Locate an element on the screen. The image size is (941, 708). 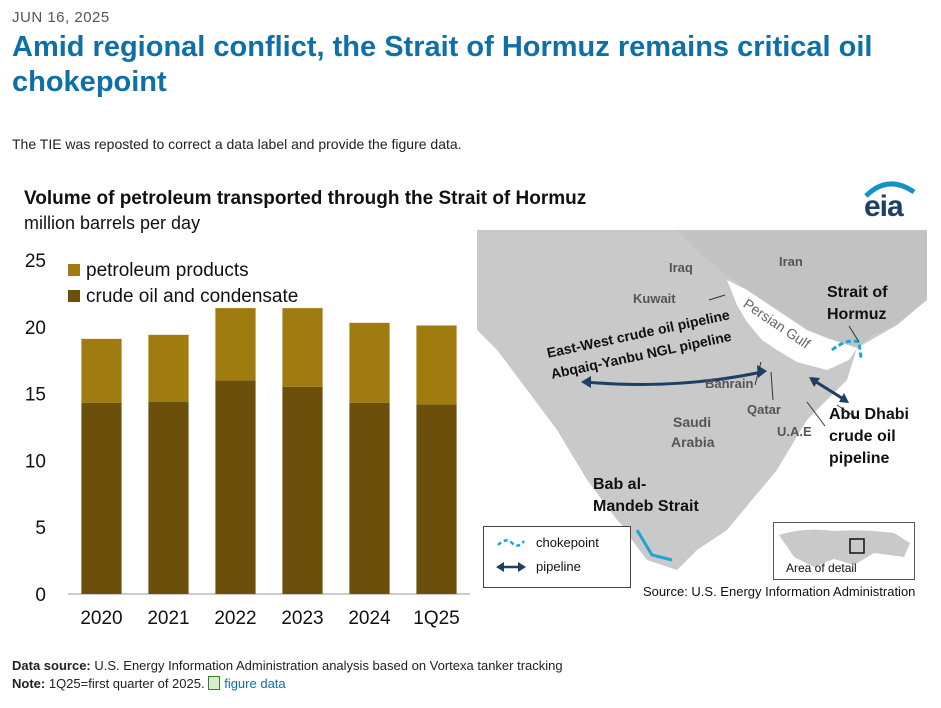
inset-world-graphic is located at coordinates (844, 548).